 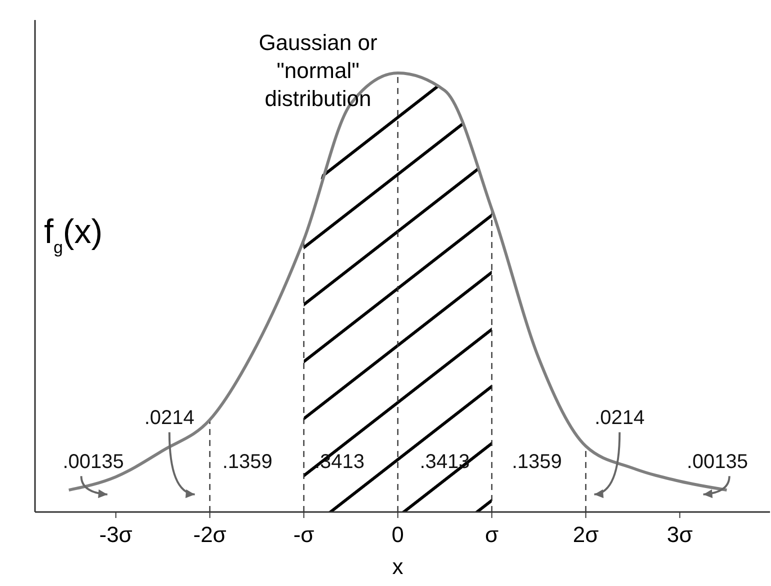 I want to click on y-axis-title: f$_{g}$(x), so click(x=73, y=234).